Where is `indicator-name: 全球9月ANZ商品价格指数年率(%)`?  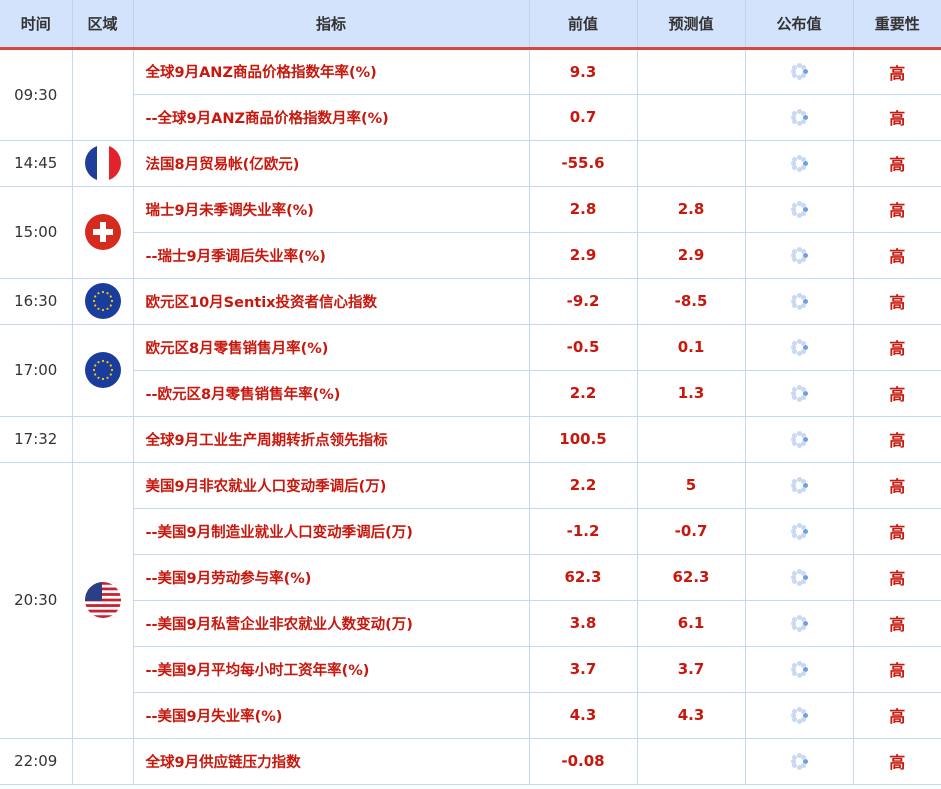 indicator-name: 全球9月ANZ商品价格指数年率(%) is located at coordinates (331, 71).